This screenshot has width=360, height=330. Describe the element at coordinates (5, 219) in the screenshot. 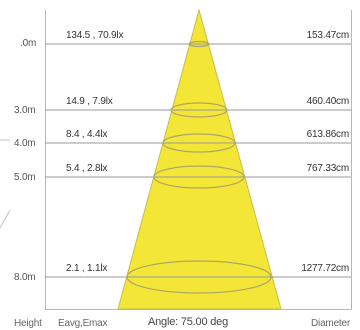

I see `left-edge-diagonal` at that location.